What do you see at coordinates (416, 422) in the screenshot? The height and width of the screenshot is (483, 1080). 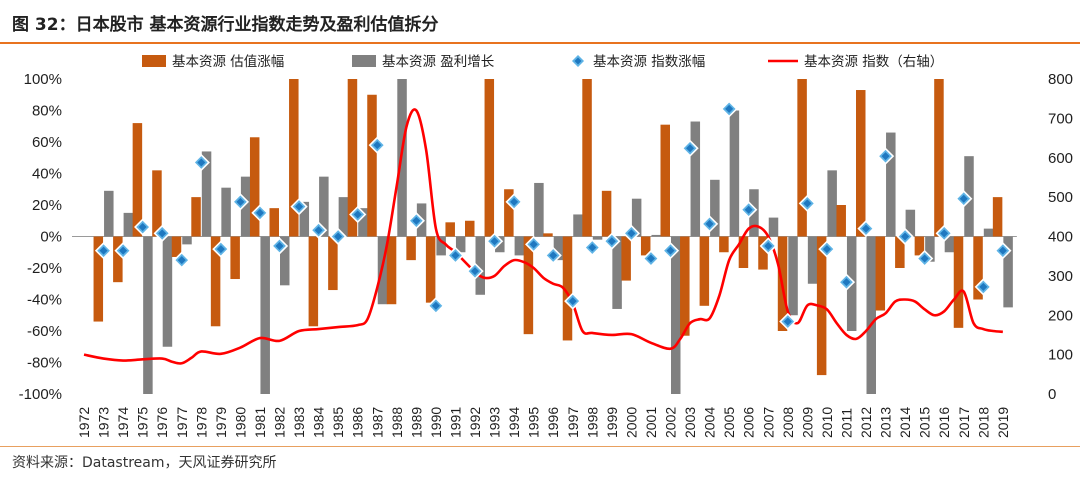 I see `x-tick-label: 1989` at bounding box center [416, 422].